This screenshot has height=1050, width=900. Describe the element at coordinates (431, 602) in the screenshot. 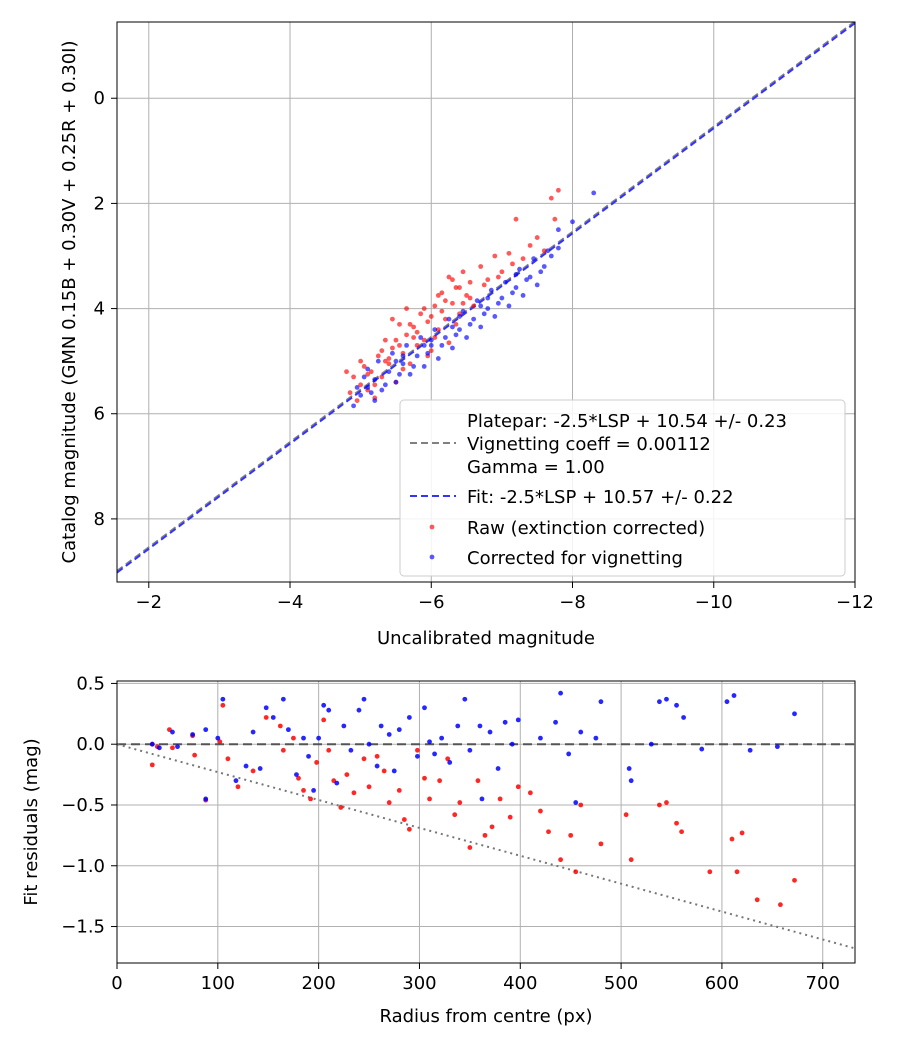

I see `top-x-tick-label: −6` at that location.